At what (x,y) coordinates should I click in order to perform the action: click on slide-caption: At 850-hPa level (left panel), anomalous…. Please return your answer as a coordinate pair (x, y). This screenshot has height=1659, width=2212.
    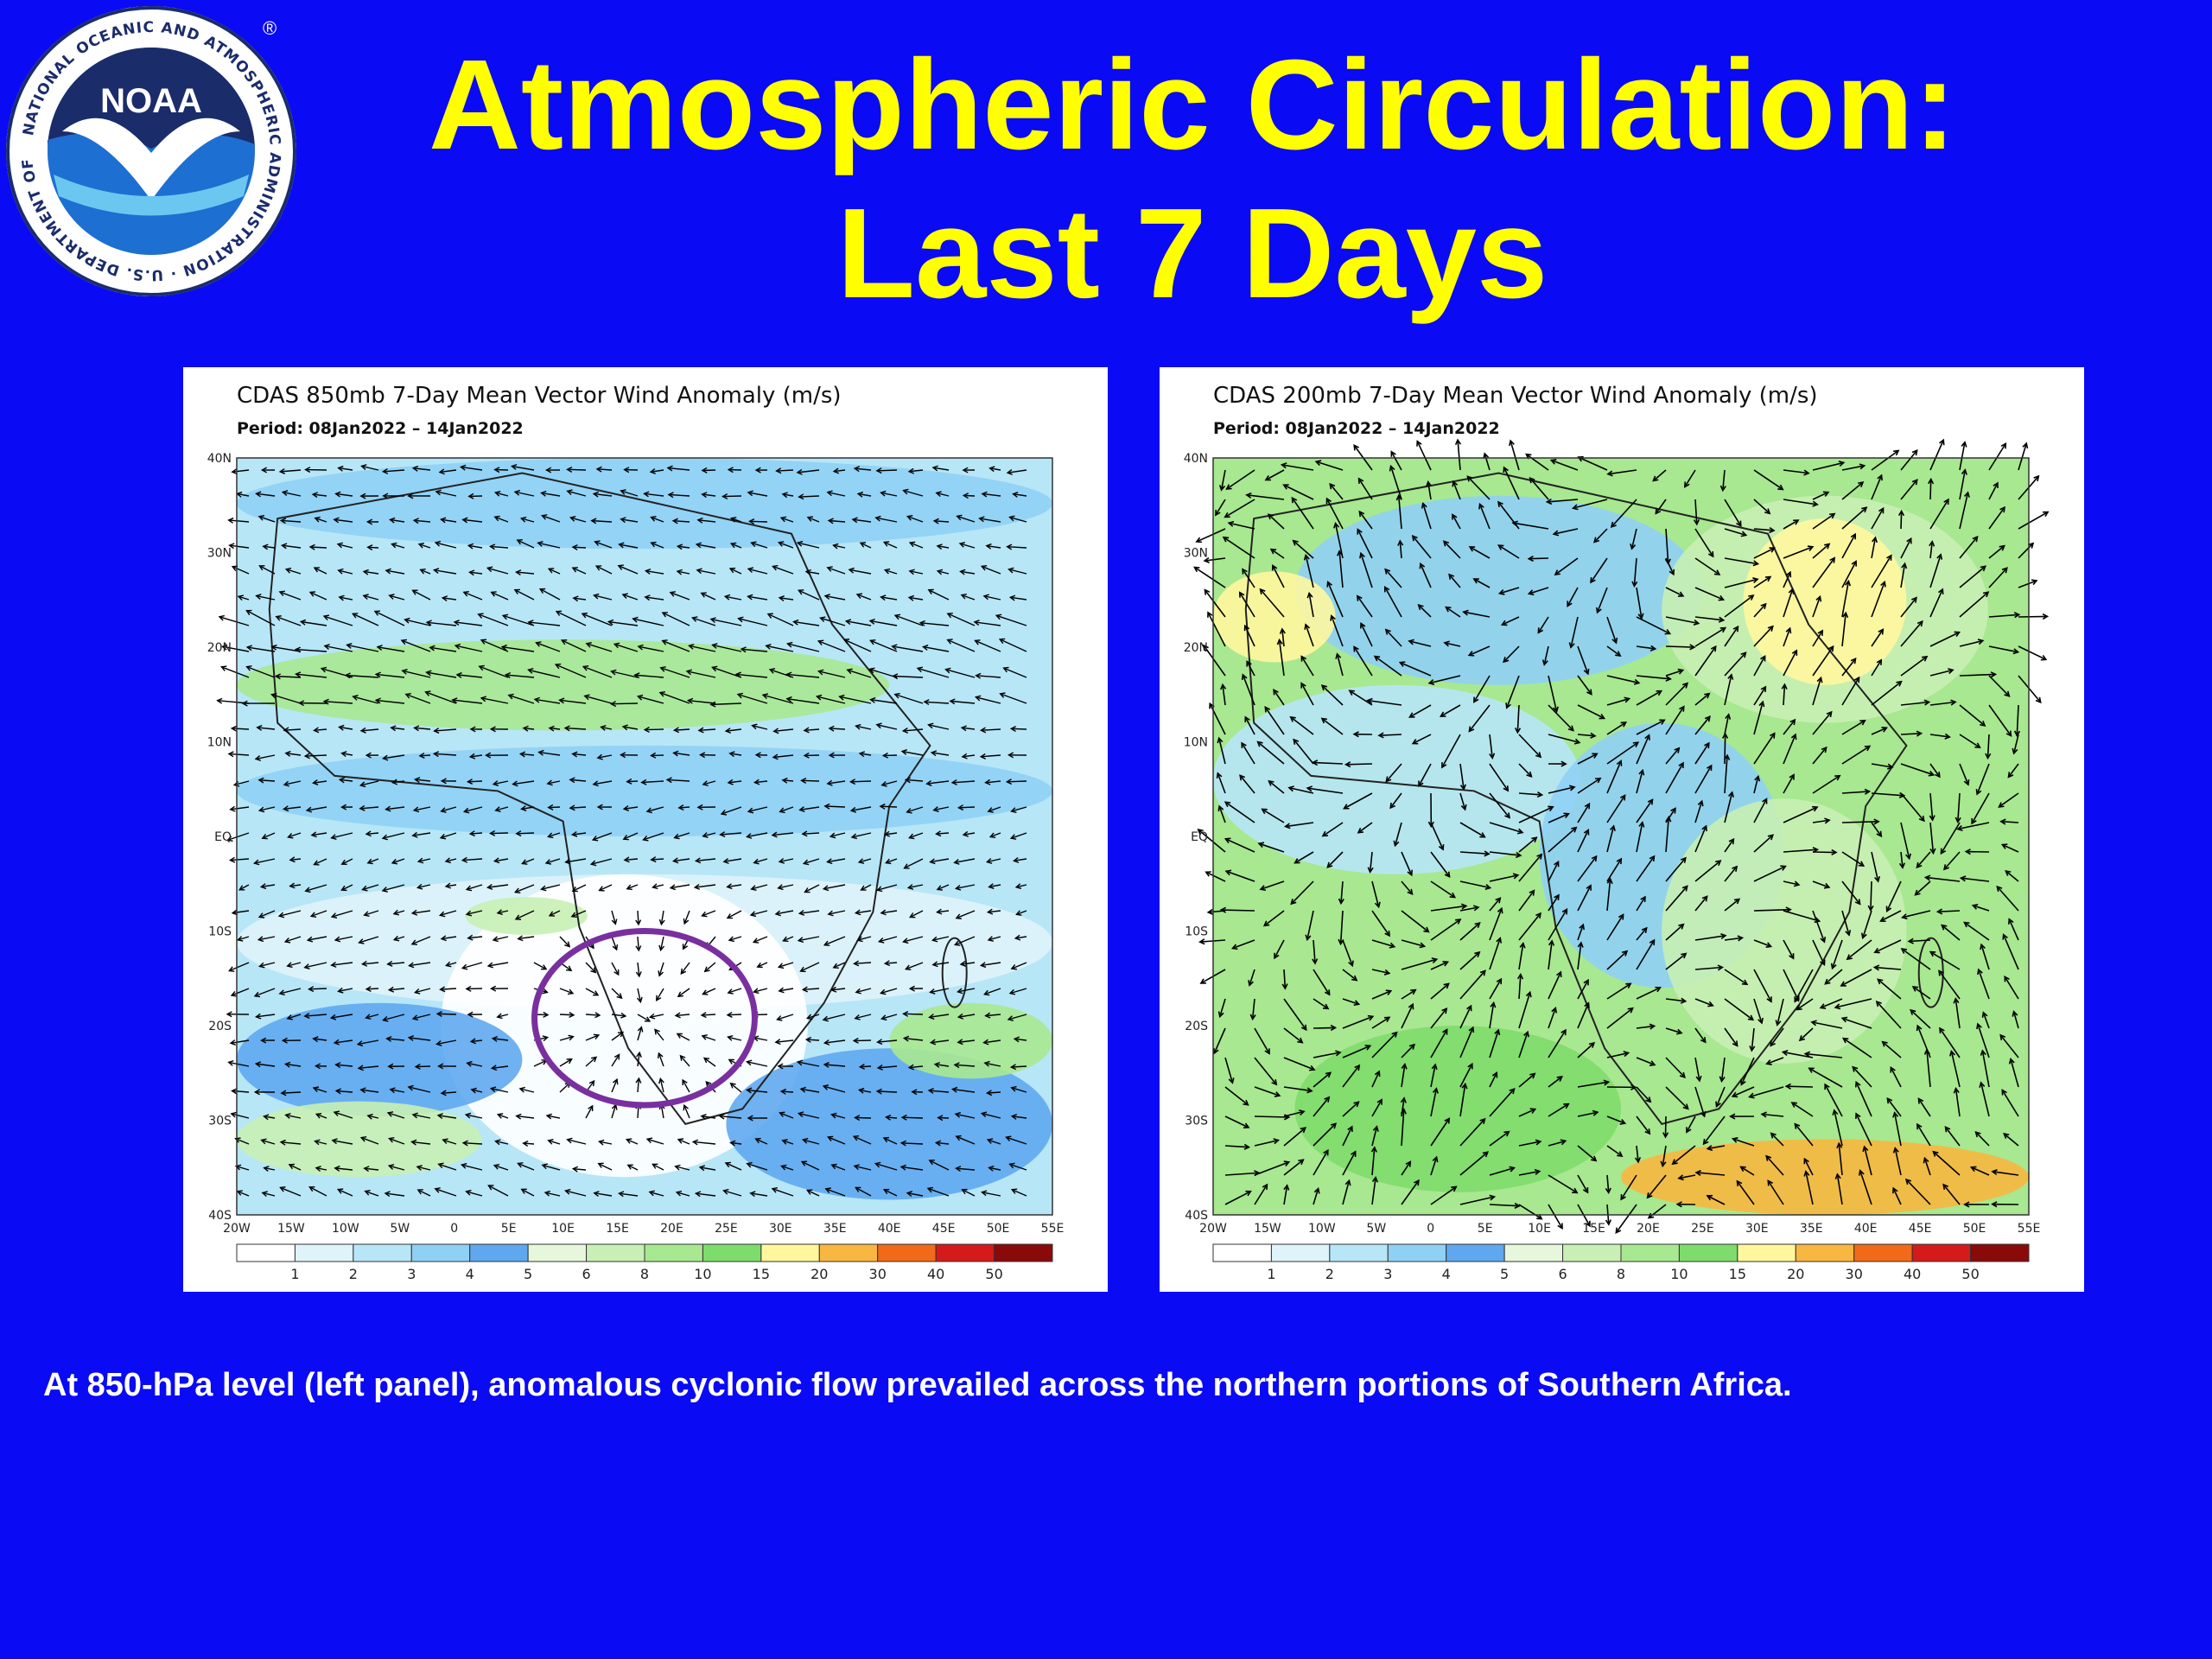
    Looking at the image, I should click on (917, 1385).